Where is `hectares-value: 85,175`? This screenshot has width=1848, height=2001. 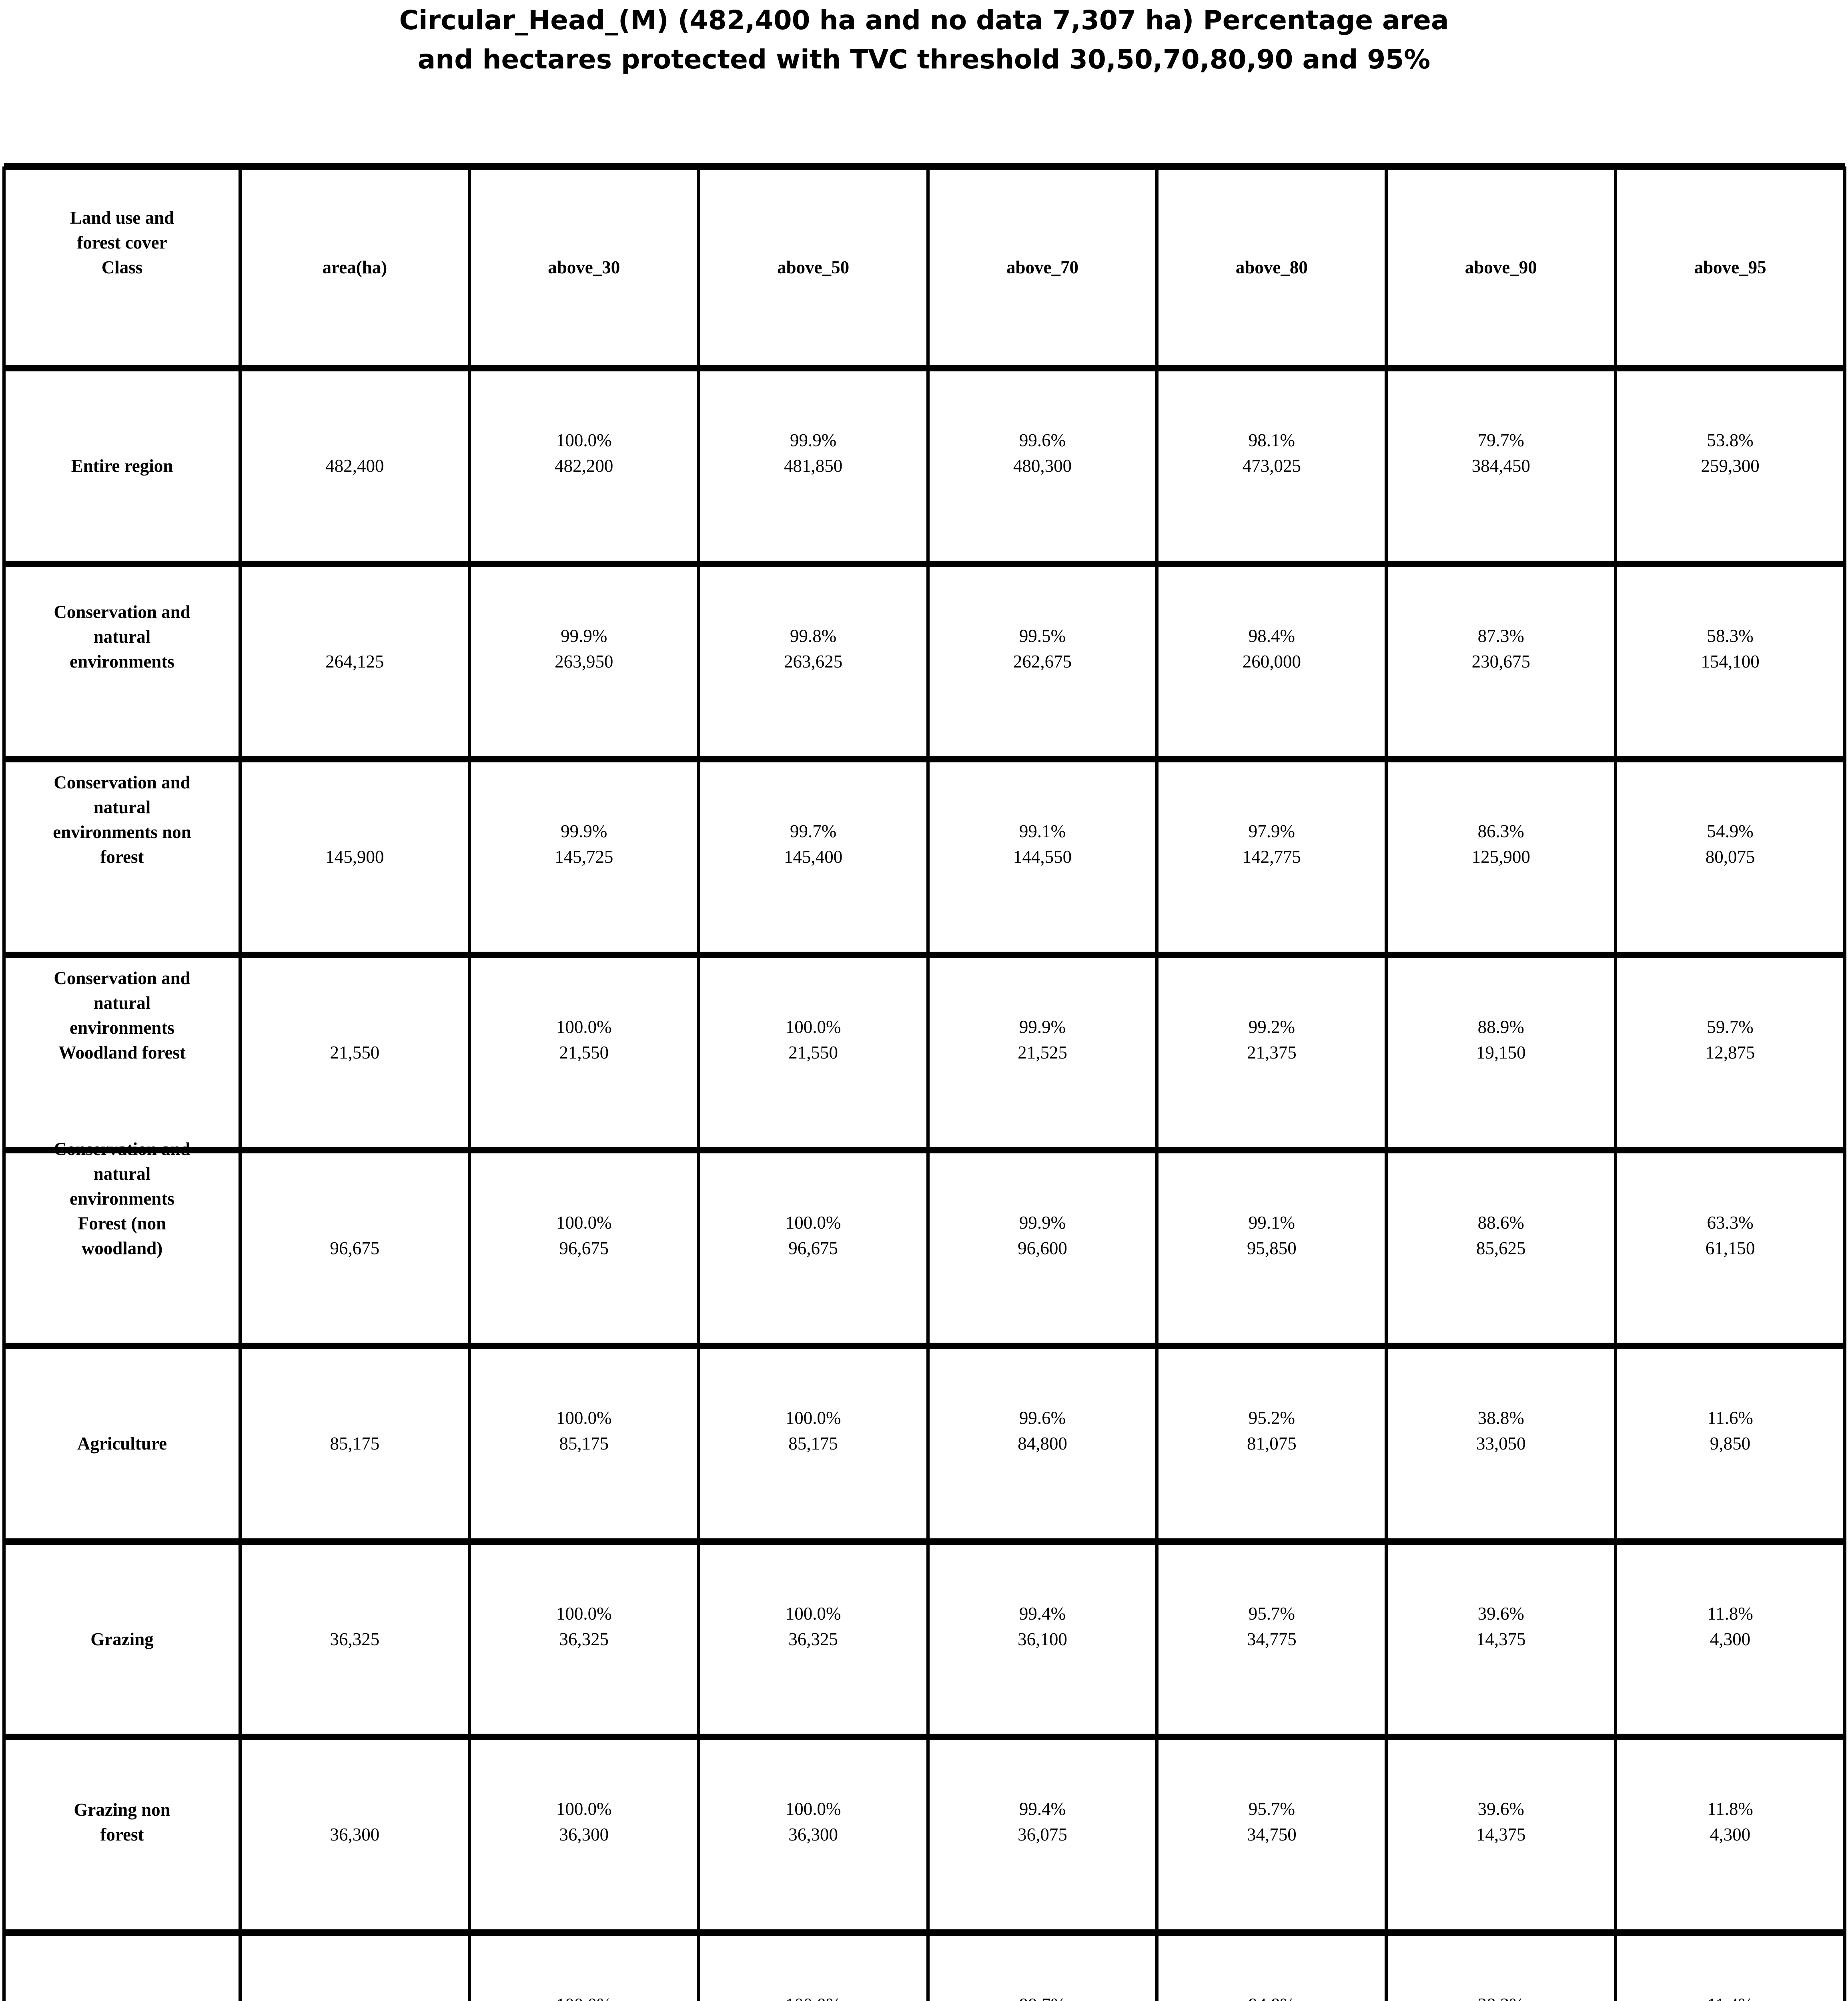 hectares-value: 85,175 is located at coordinates (813, 1444).